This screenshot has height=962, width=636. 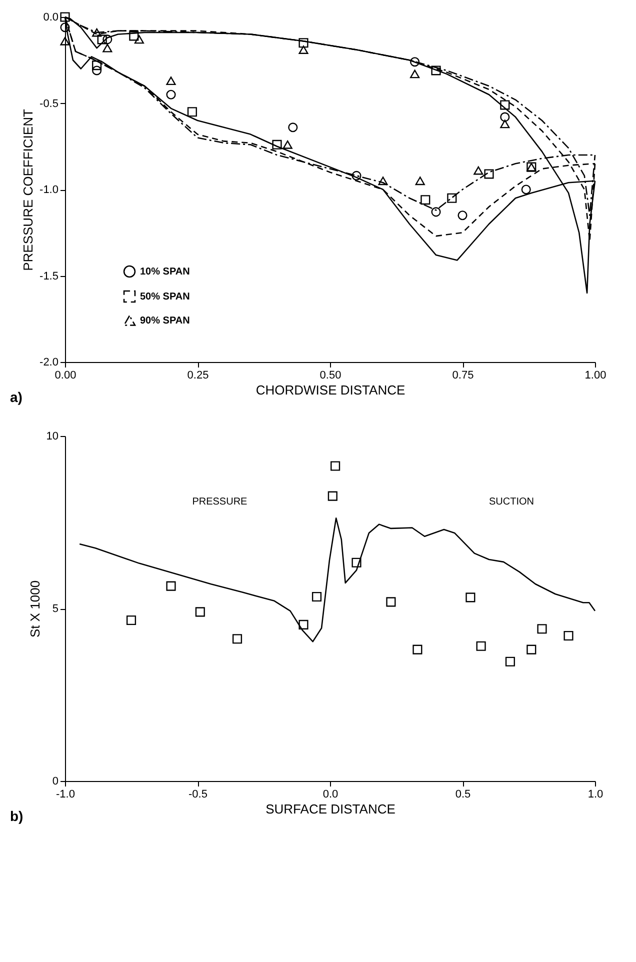 What do you see at coordinates (55, 782) in the screenshot?
I see `y-tick-label: 0` at bounding box center [55, 782].